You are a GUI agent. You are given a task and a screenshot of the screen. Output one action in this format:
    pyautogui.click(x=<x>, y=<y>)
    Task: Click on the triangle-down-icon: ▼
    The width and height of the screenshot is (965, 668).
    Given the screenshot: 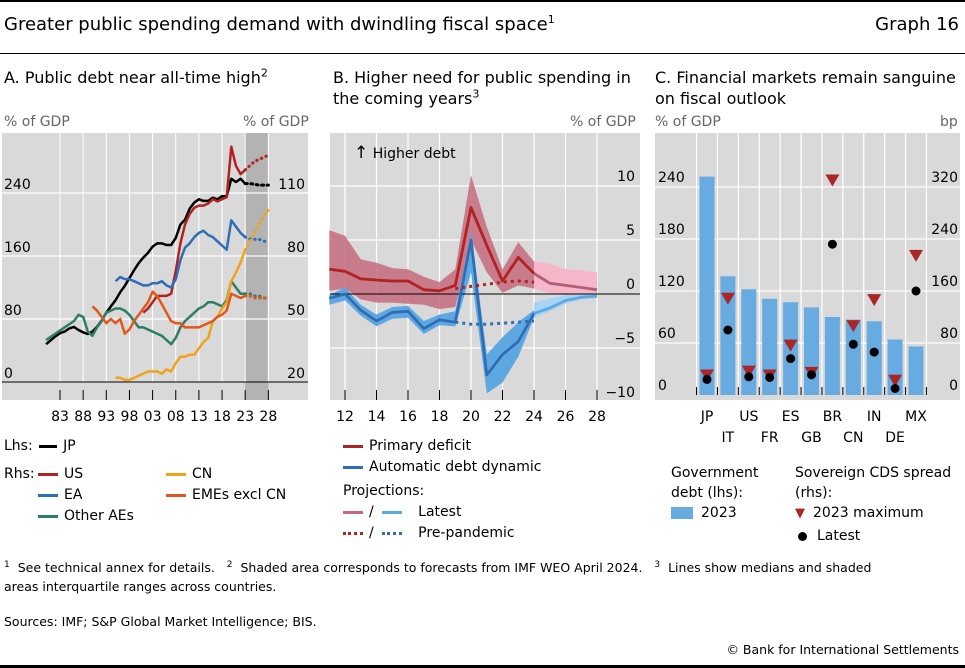 What is the action you would take?
    pyautogui.click(x=800, y=513)
    